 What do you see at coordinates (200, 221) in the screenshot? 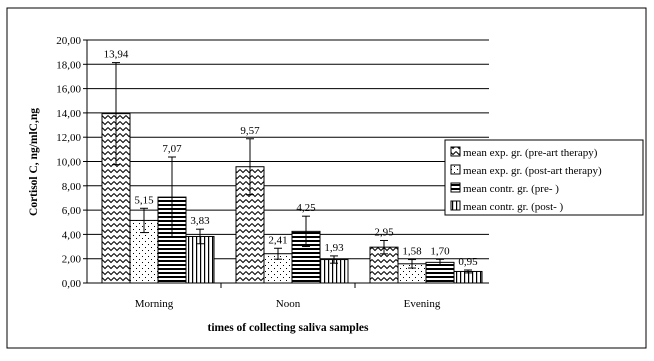
I see `data-label: 3,83` at bounding box center [200, 221].